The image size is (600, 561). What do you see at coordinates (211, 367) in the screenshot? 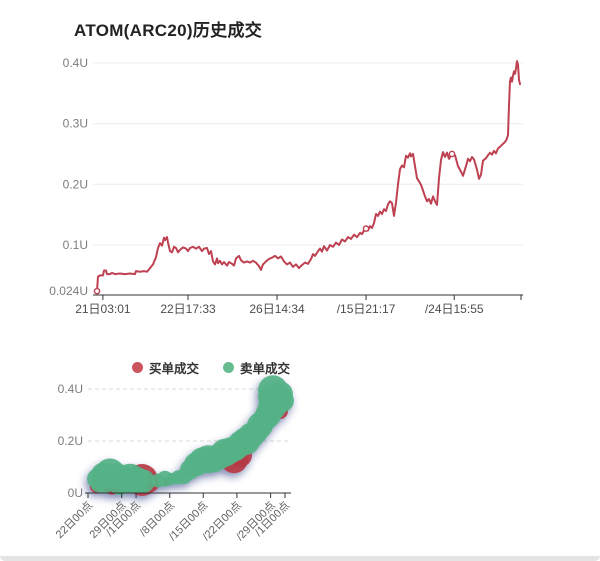
I see `chart-legend: 买单成交 卖单成交` at bounding box center [211, 367].